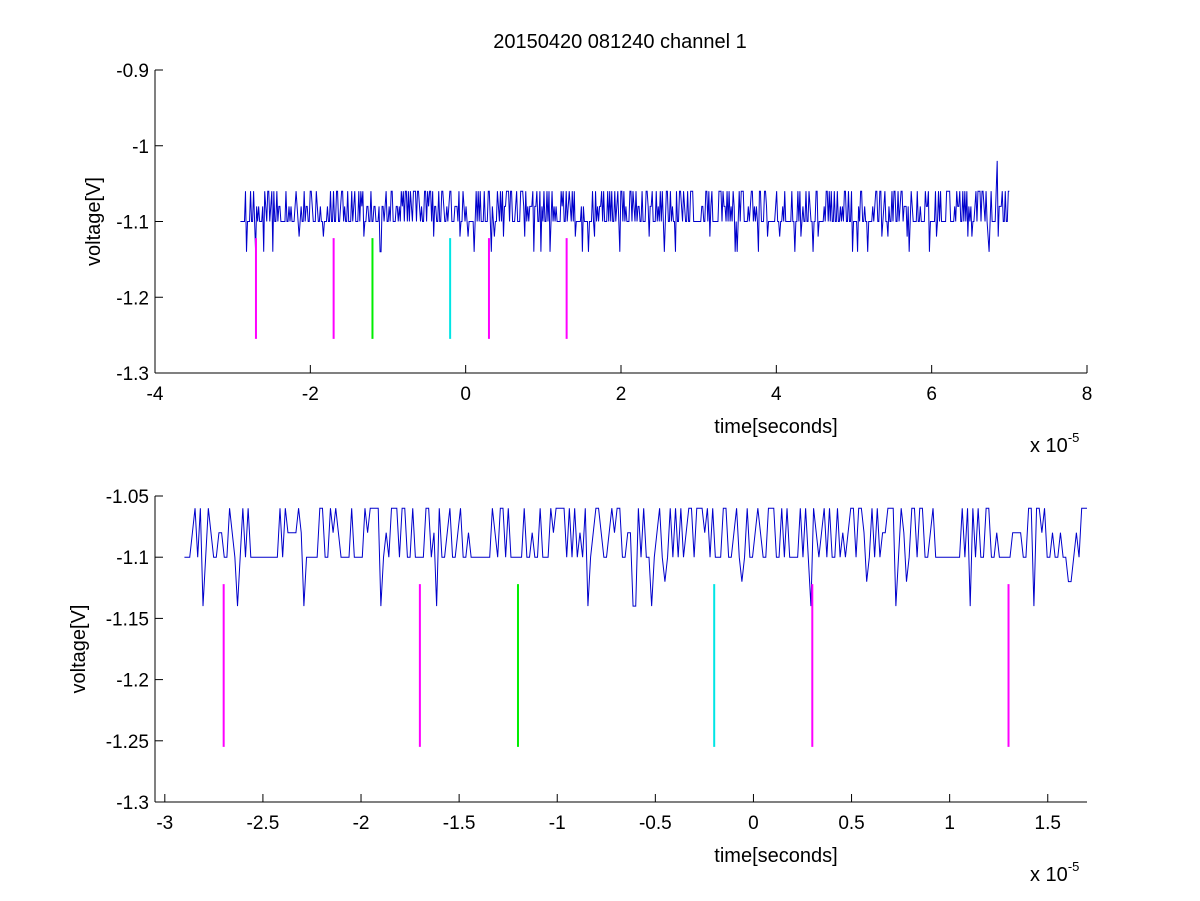 Image resolution: width=1200 pixels, height=901 pixels. Describe the element at coordinates (155, 394) in the screenshot. I see `x-tick-label: -4` at that location.